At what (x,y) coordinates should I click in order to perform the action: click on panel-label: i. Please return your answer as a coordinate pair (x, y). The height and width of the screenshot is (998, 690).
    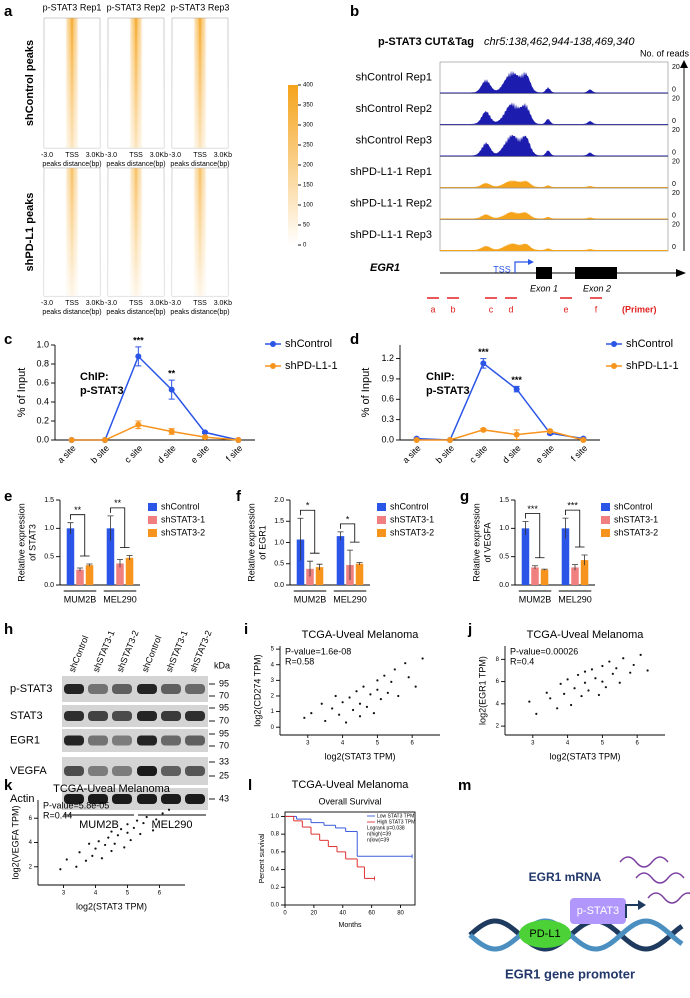
    Looking at the image, I should click on (246, 629).